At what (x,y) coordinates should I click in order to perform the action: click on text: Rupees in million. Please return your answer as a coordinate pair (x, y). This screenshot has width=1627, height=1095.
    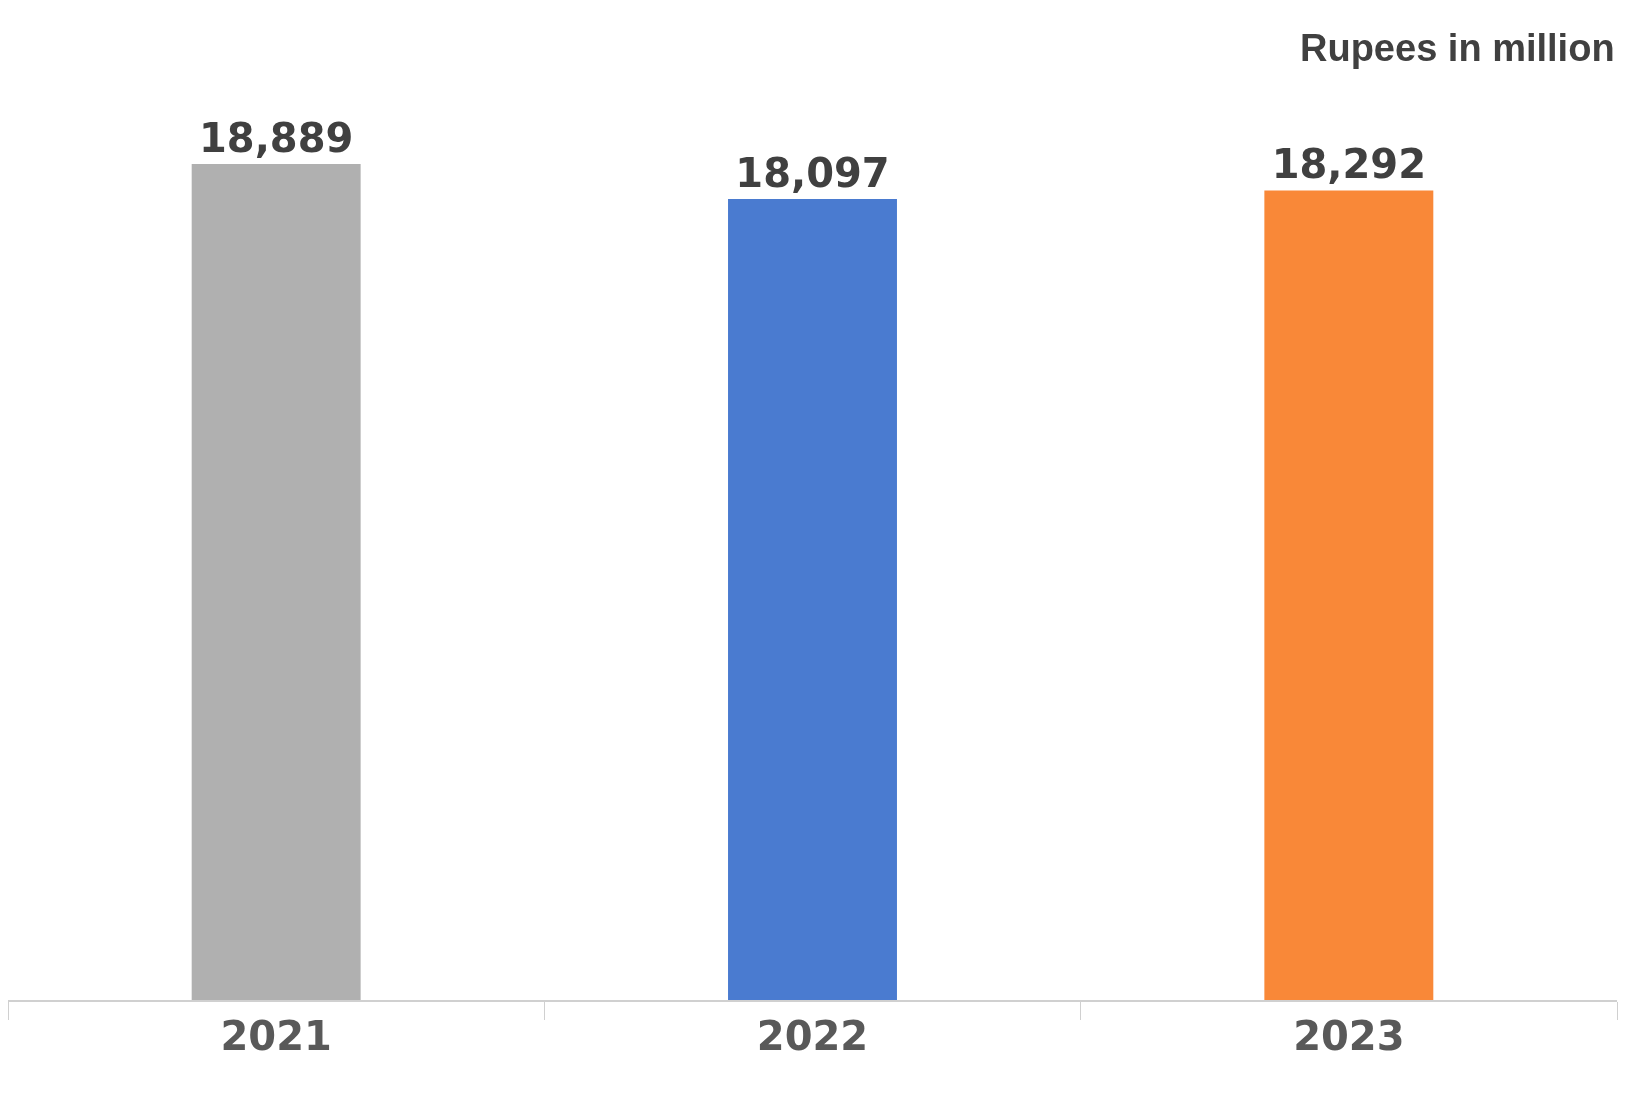
    Looking at the image, I should click on (1457, 48).